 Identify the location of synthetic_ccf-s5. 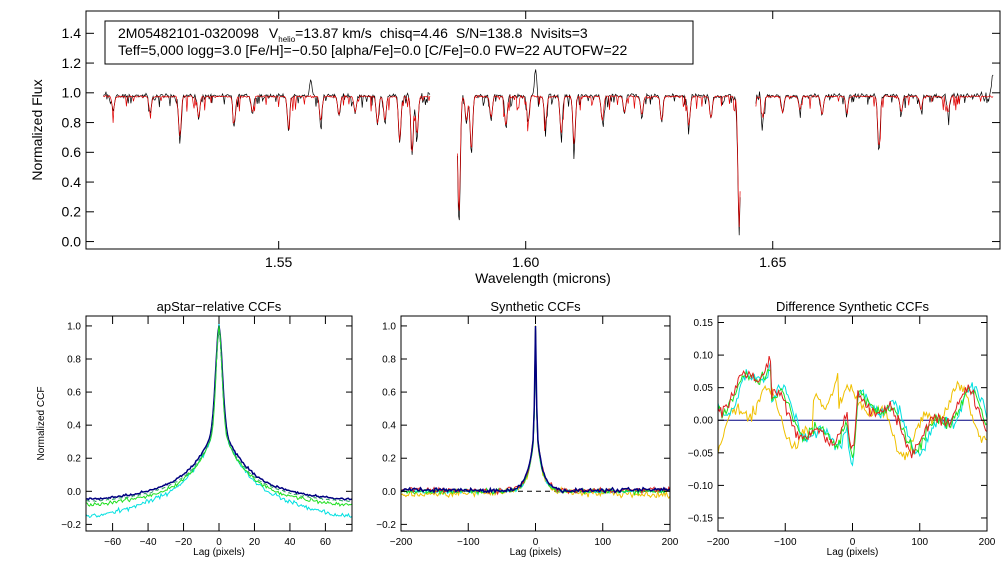
(535, 410).